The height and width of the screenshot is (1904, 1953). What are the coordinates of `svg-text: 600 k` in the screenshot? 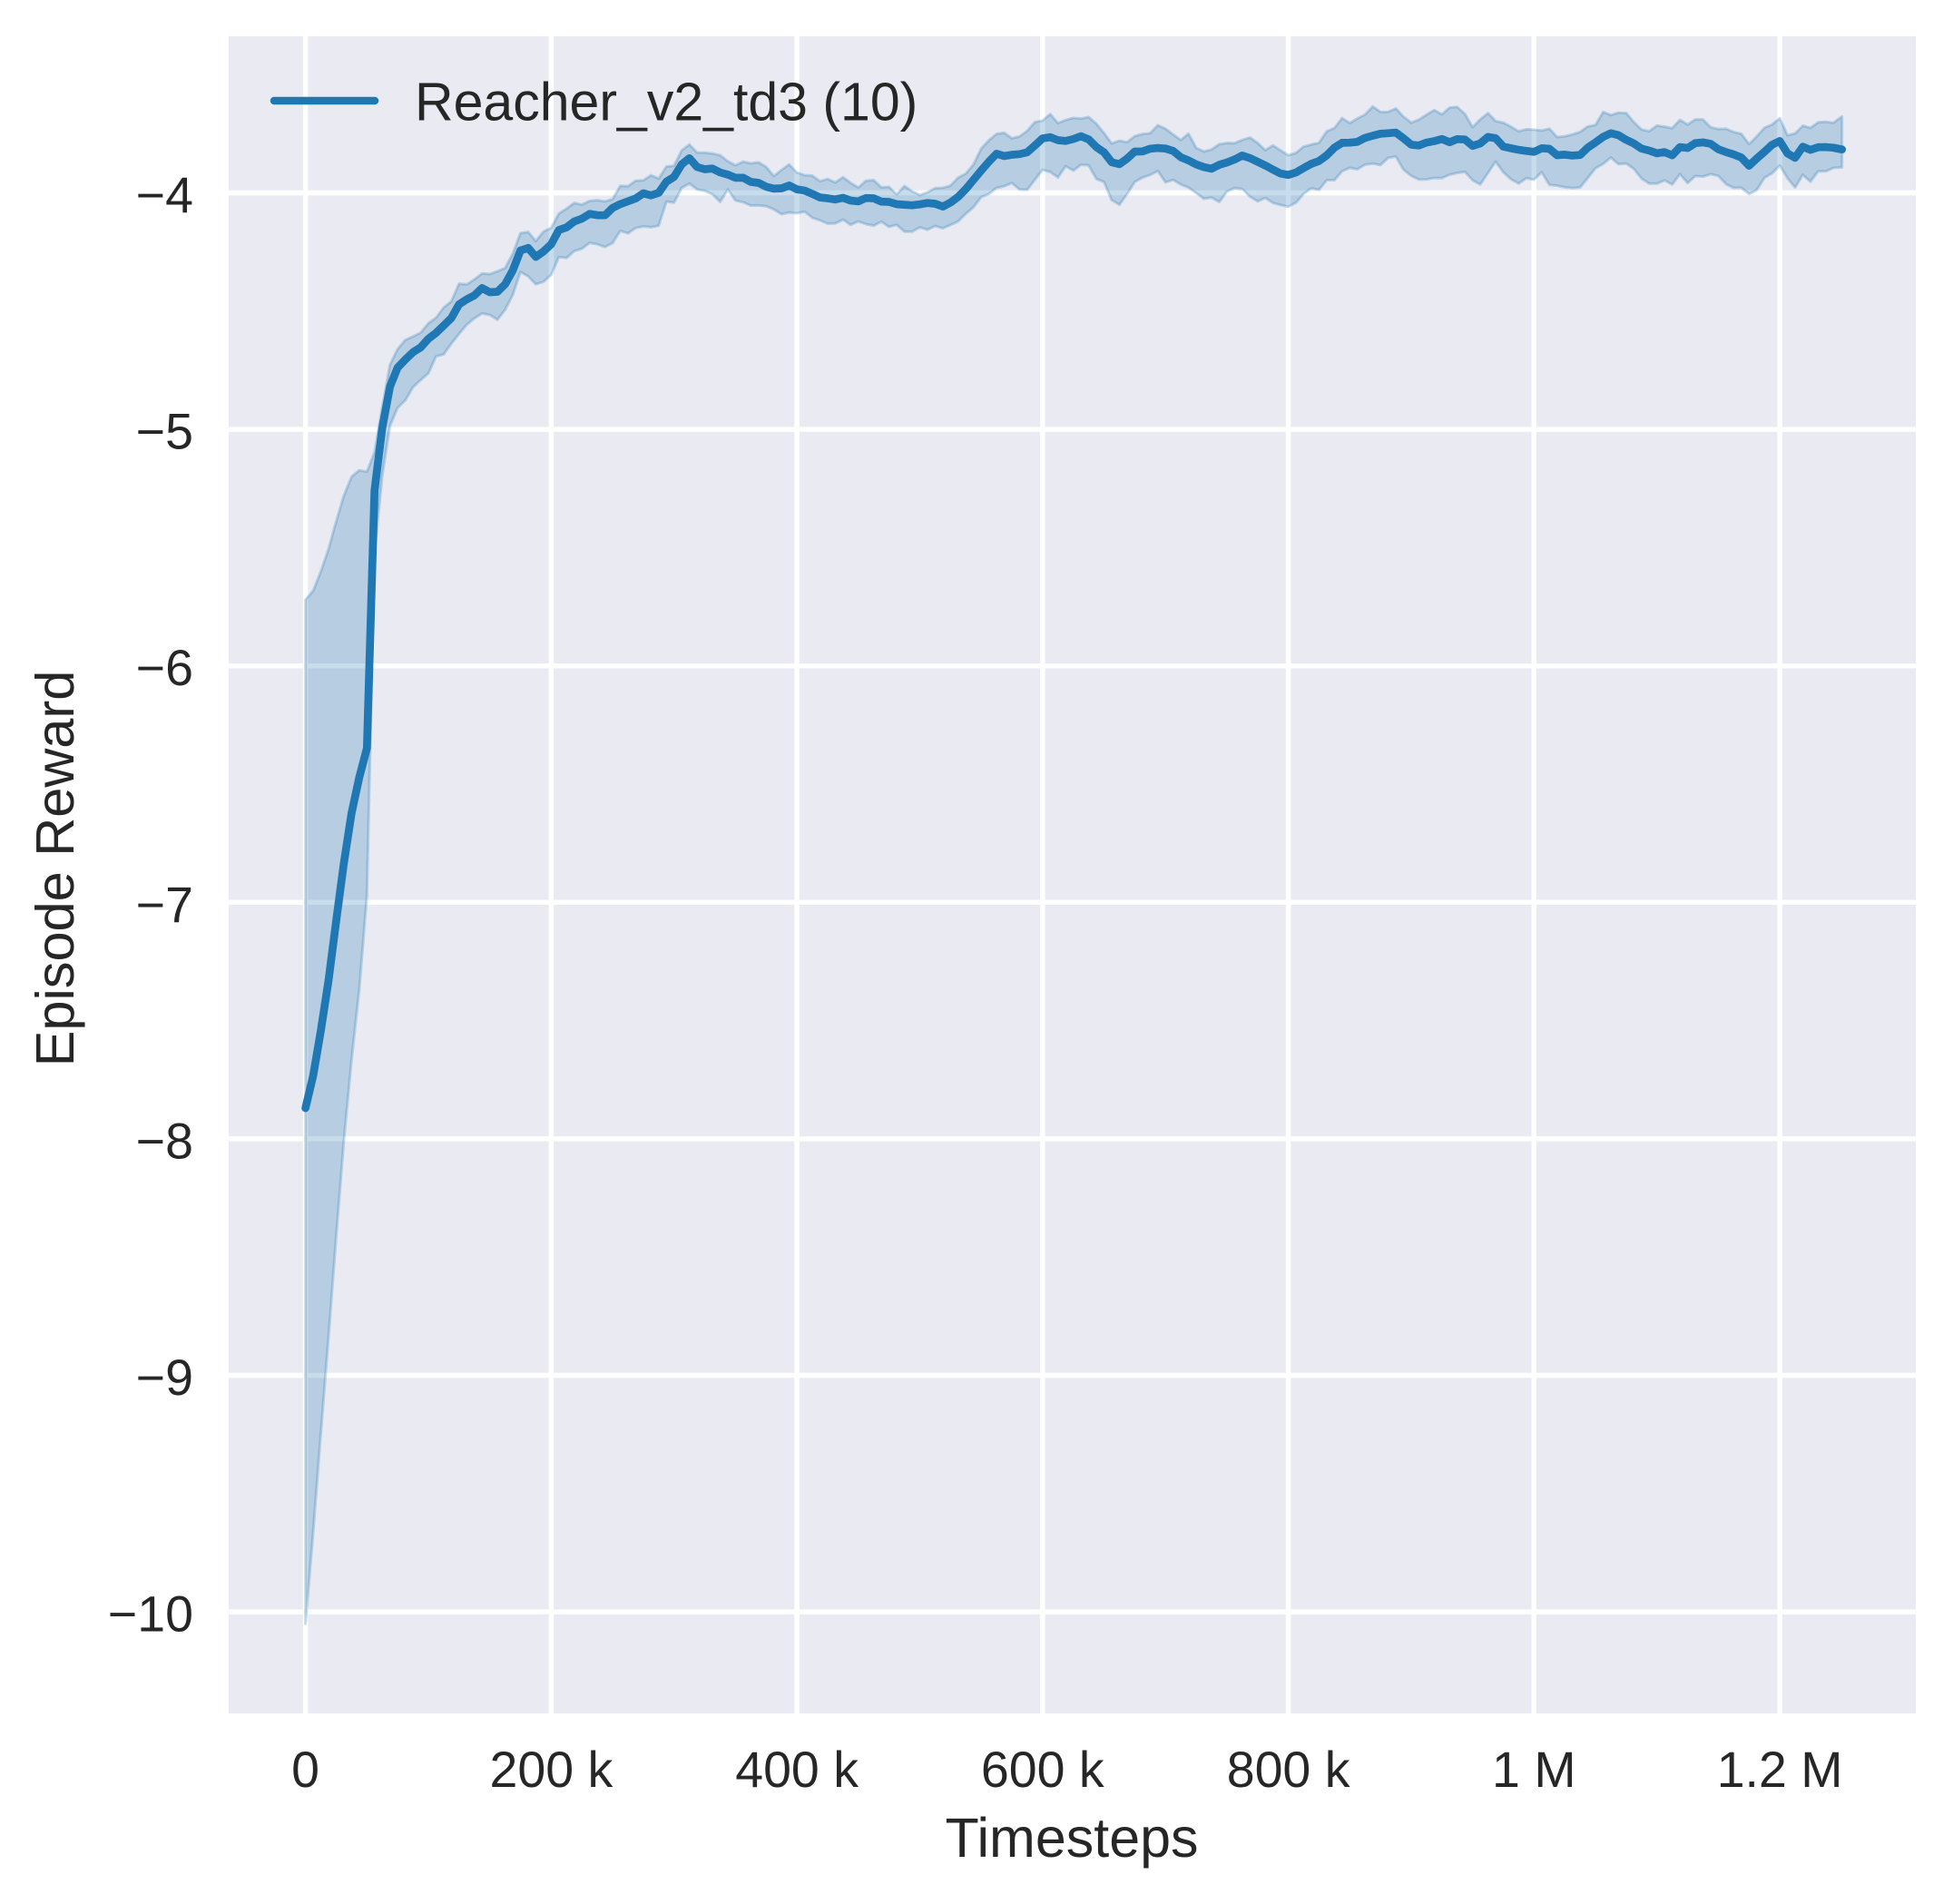 It's located at (1042, 1770).